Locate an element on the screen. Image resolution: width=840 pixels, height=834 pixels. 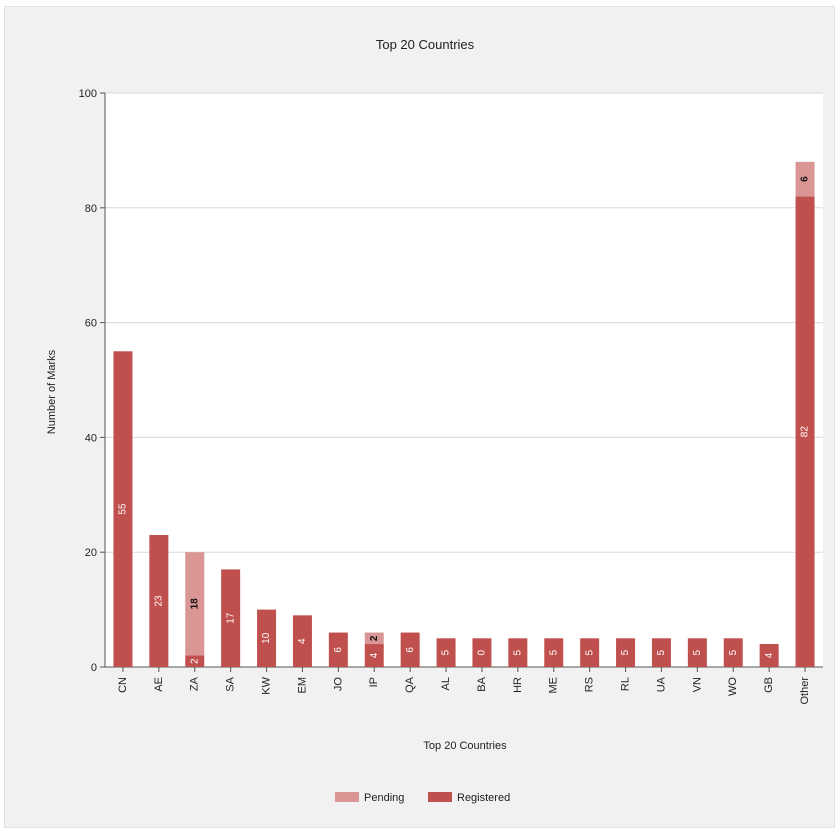
bar-registered-hr is located at coordinates (518, 652).